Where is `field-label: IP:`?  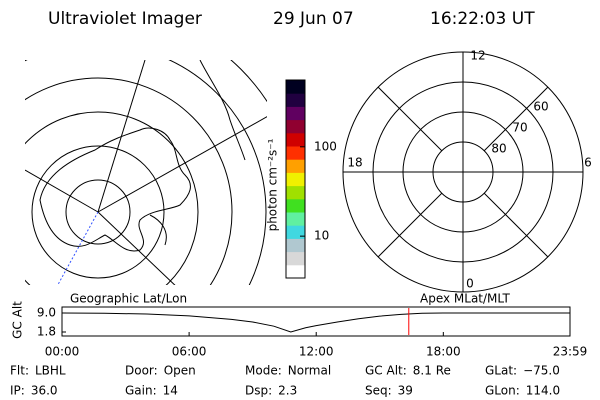 field-label: IP: is located at coordinates (17, 391).